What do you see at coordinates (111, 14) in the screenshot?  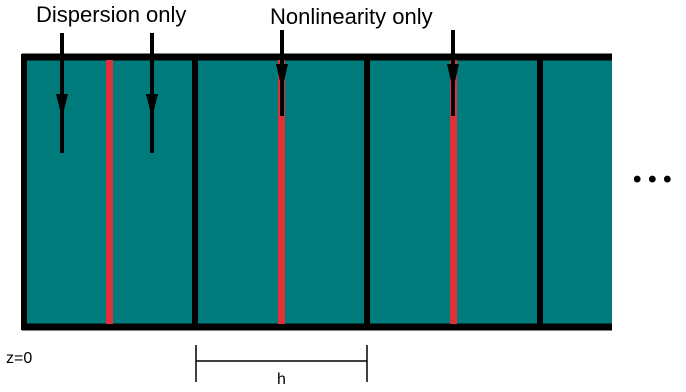 I see `dispersion-label: Dispersion only` at bounding box center [111, 14].